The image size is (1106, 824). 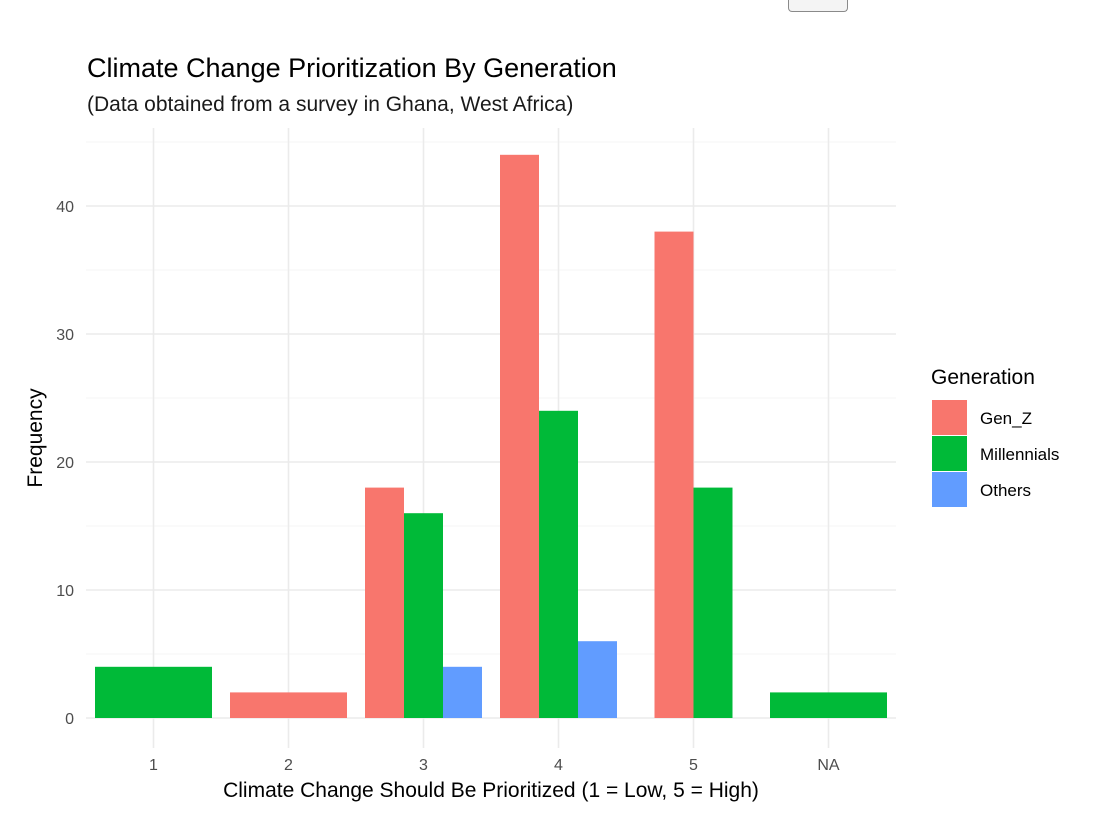 I want to click on y-tick-label: 40, so click(x=65, y=207).